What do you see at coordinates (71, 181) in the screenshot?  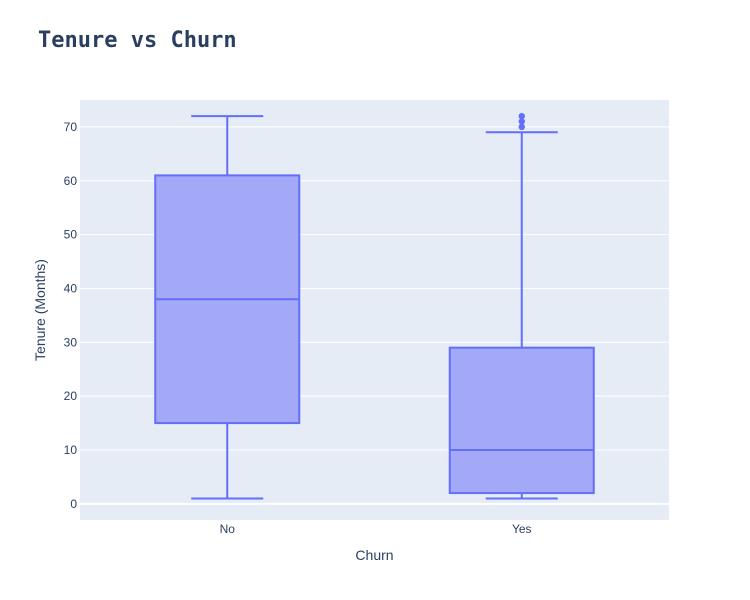 I see `y-tick-label: 60` at bounding box center [71, 181].